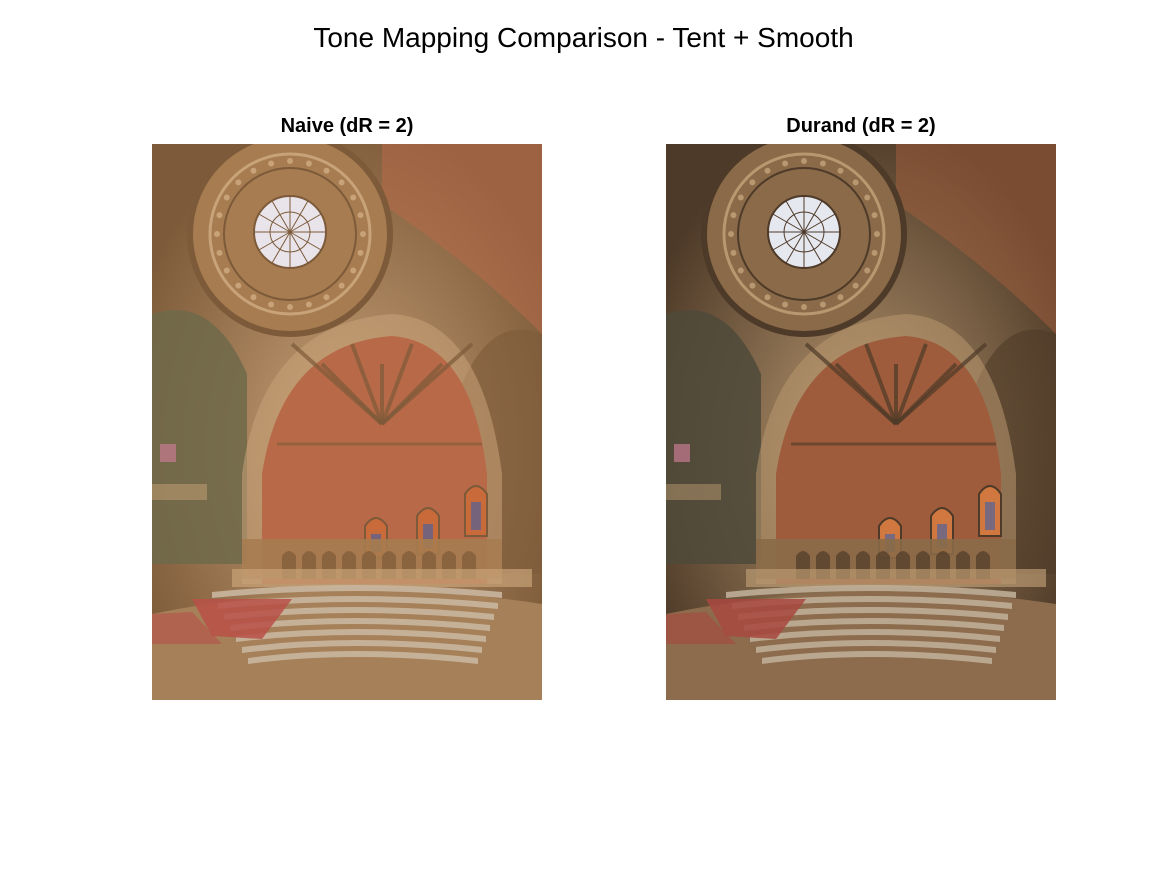  Describe the element at coordinates (347, 126) in the screenshot. I see `panel-title-naive: Naive (dR = 2)` at that location.